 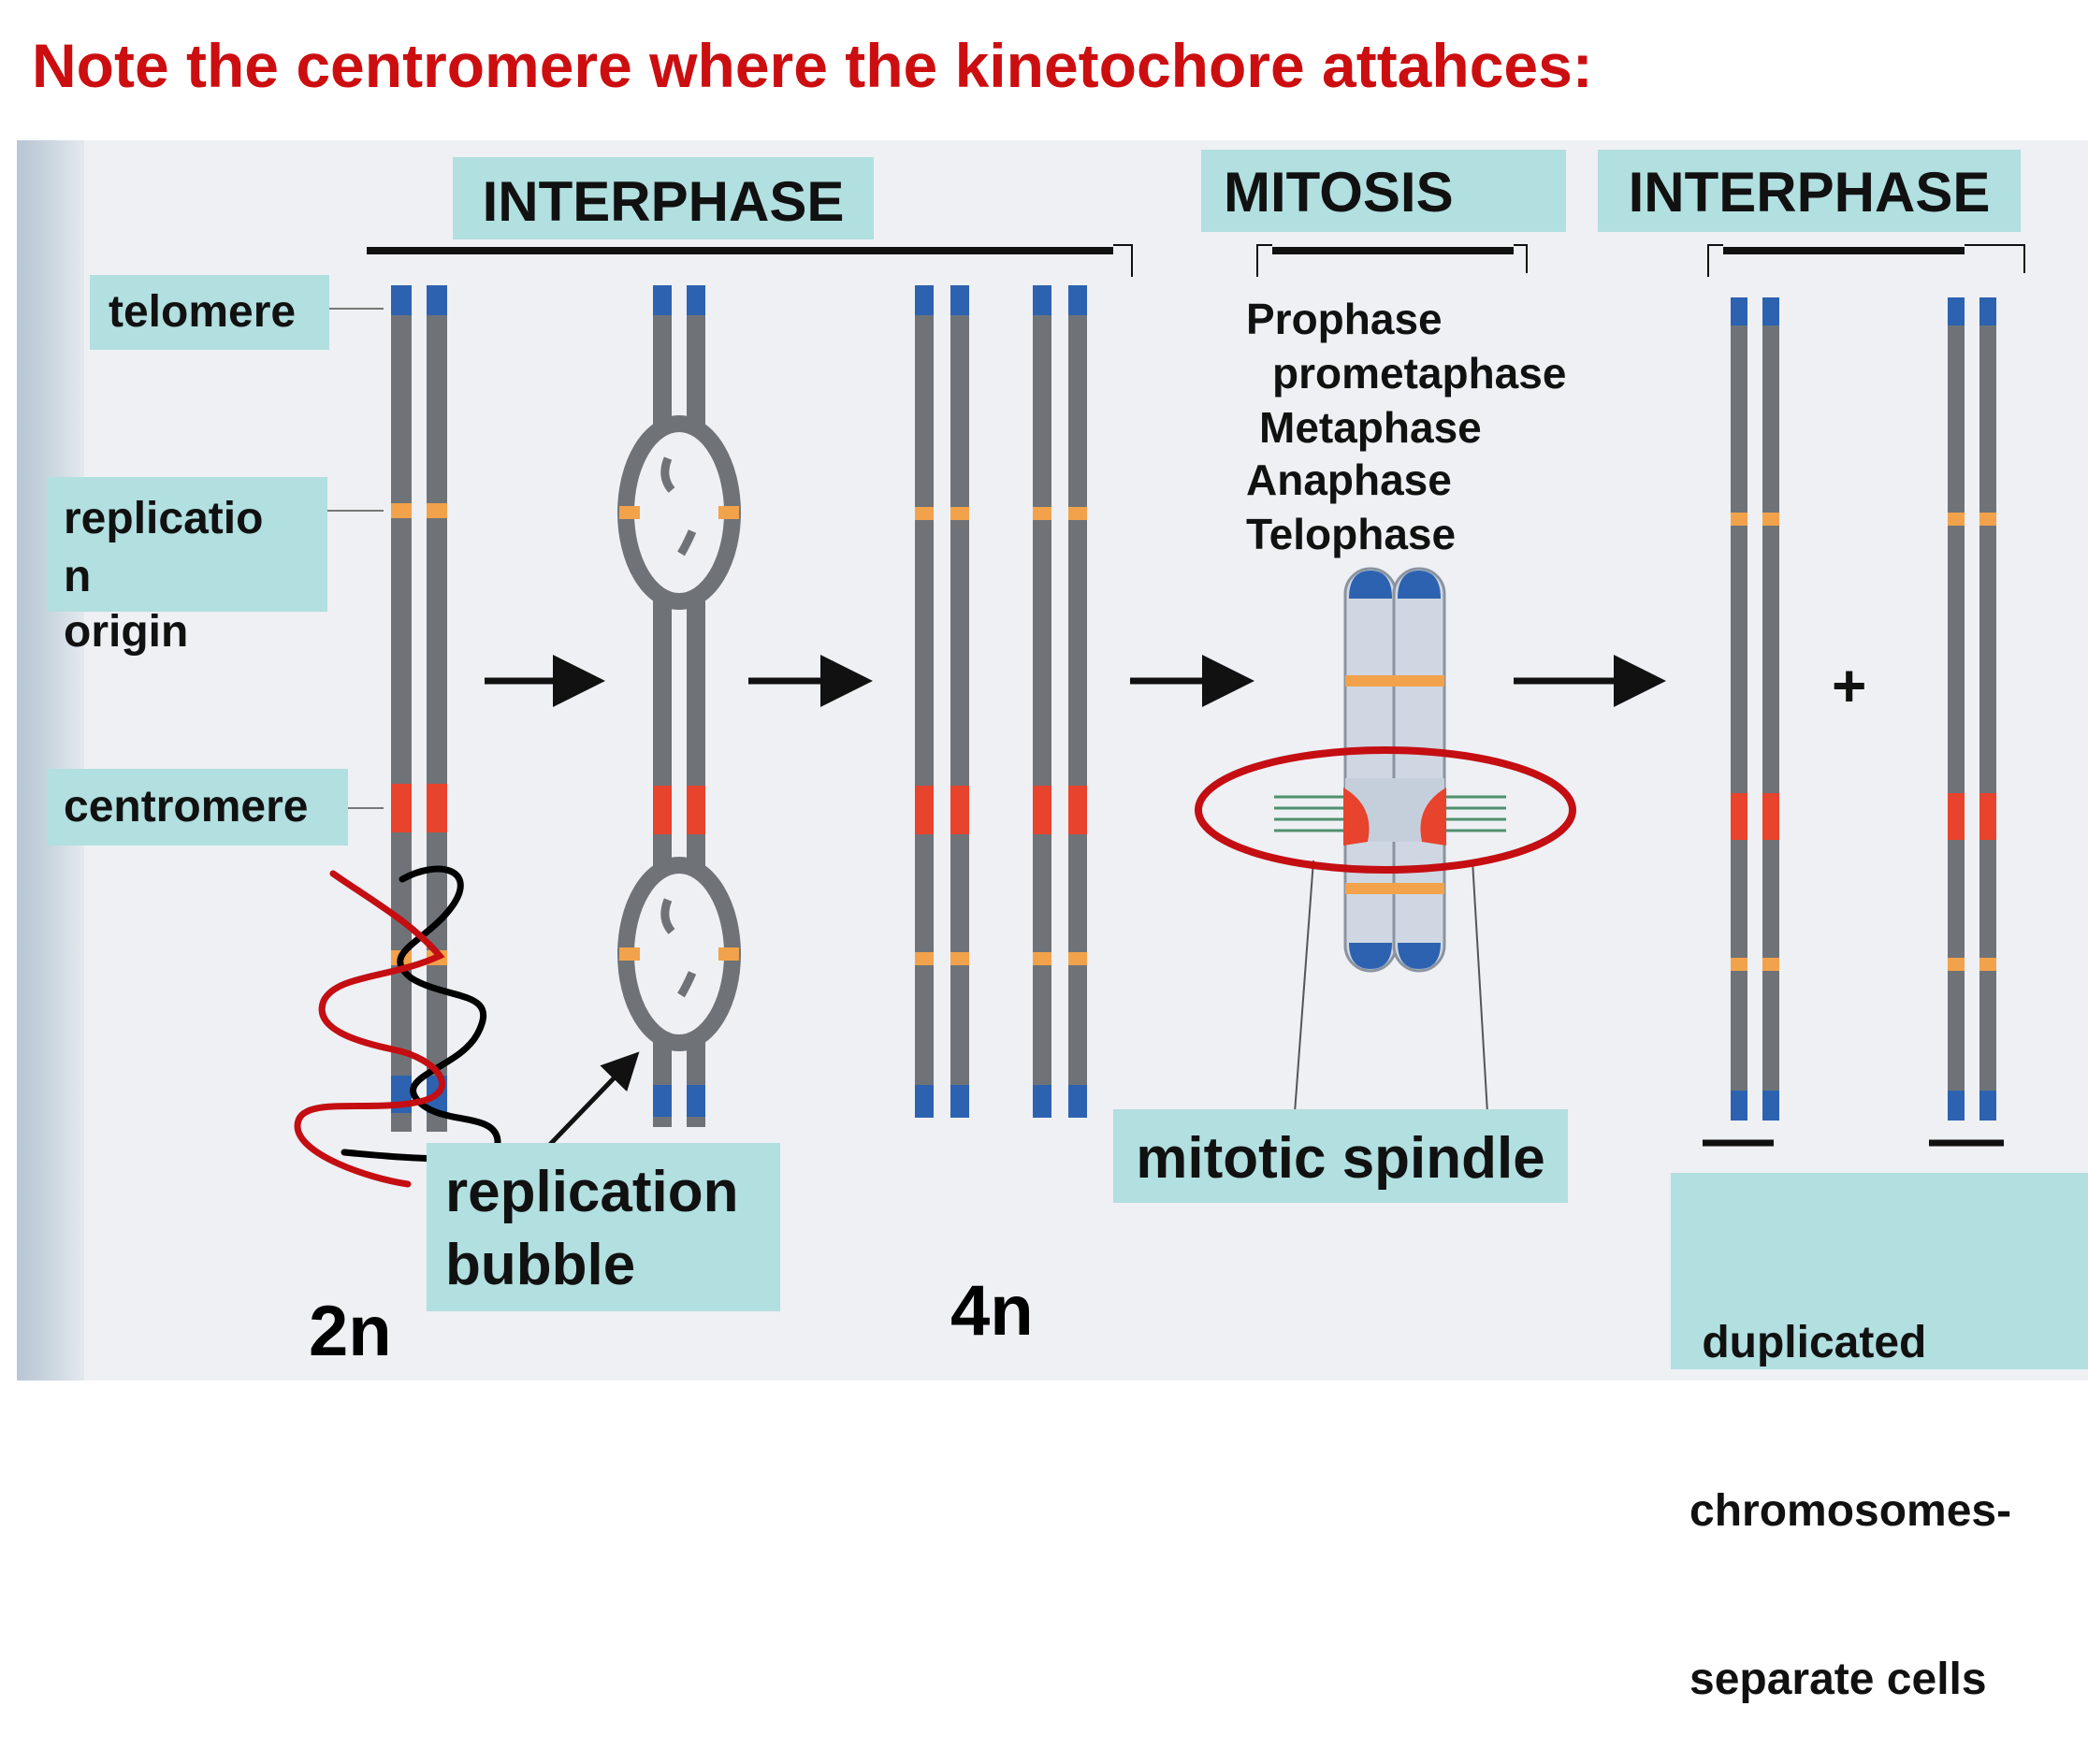 I want to click on header-mitosis: MITOSIS, so click(x=1383, y=191).